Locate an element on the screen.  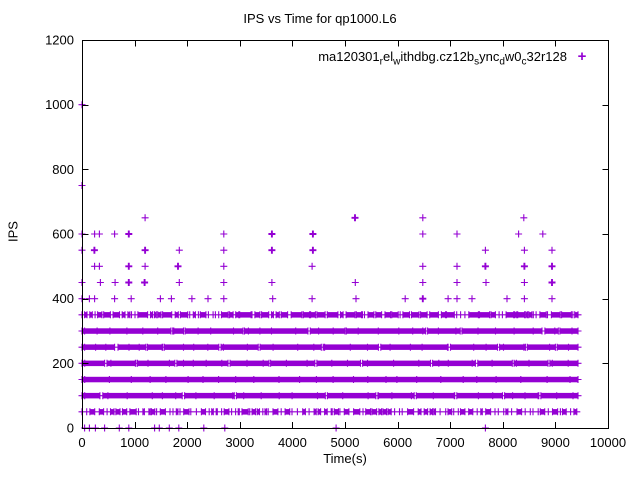
legend-entry: ma120301relwithdbg.cz12bsyncdw0c32r128 + is located at coordinates (339, 58).